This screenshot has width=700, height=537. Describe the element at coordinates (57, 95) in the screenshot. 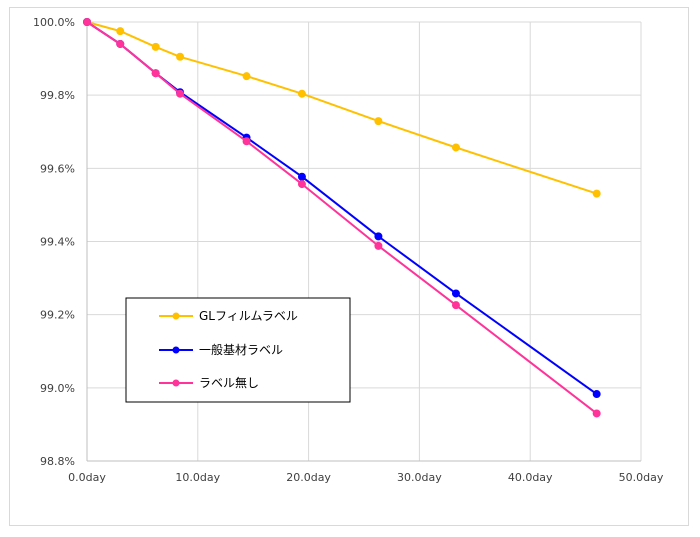

I see `y-tick-label: 99.8%` at that location.